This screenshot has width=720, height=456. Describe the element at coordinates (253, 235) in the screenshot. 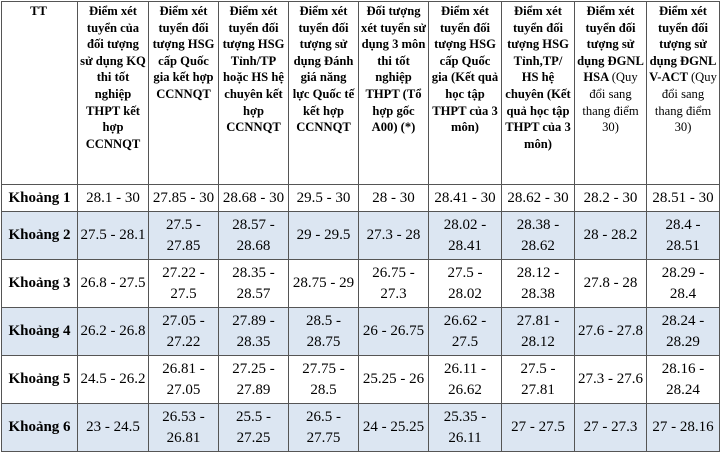

I see `score-range: 28.57 - 28.68` at that location.